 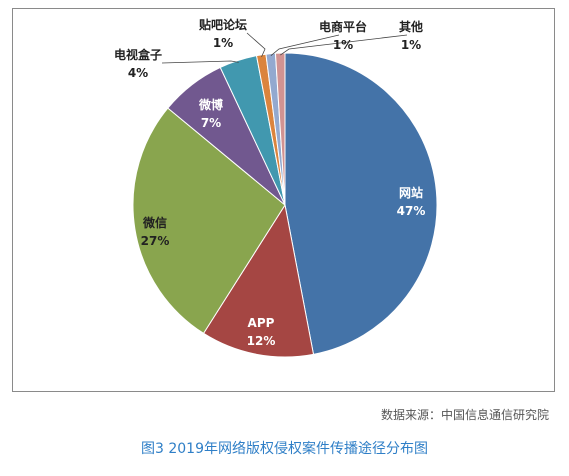 I want to click on slice-label-7: 电商平台, so click(x=343, y=26).